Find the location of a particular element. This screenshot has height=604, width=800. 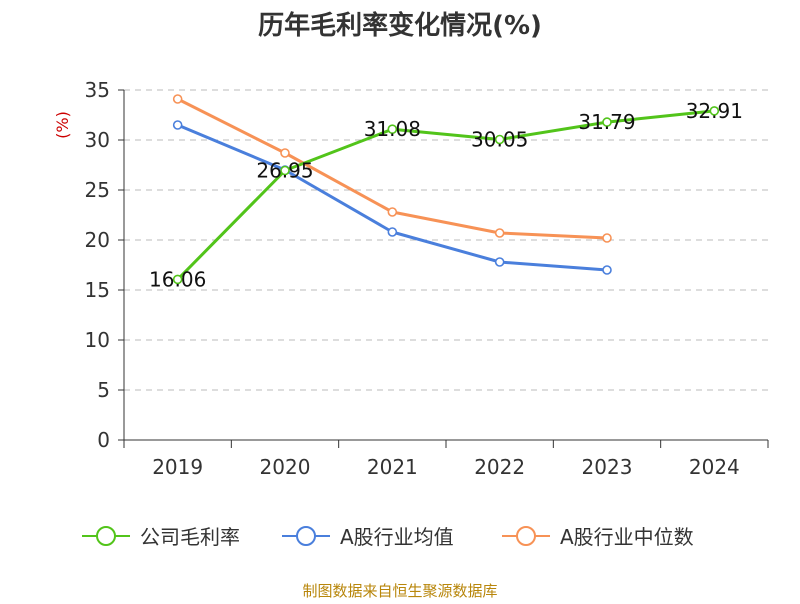

data-label: 32.91 is located at coordinates (714, 111).